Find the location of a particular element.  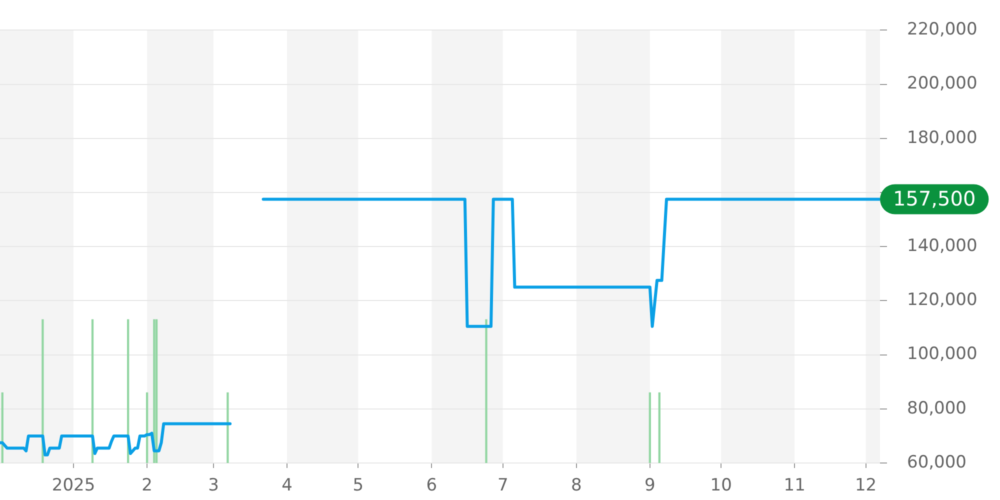

y-tick-label: 140,000 is located at coordinates (942, 246).